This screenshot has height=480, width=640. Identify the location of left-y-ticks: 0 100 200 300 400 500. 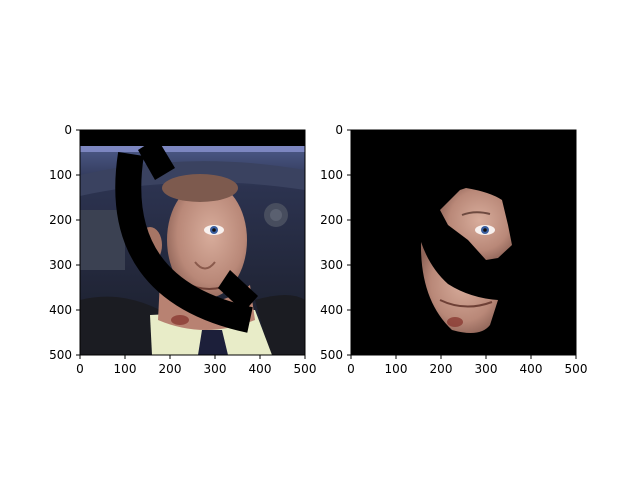
(64, 242).